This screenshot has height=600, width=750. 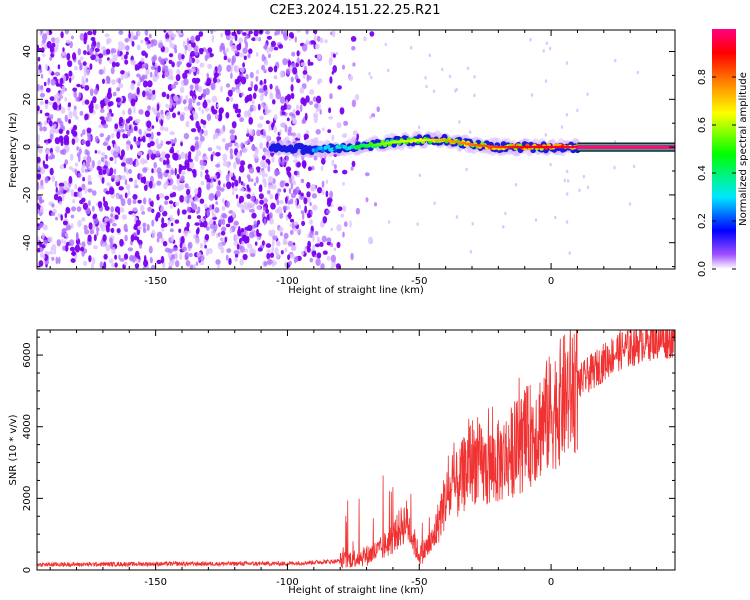 I want to click on y-tick-label: 40, so click(x=27, y=51).